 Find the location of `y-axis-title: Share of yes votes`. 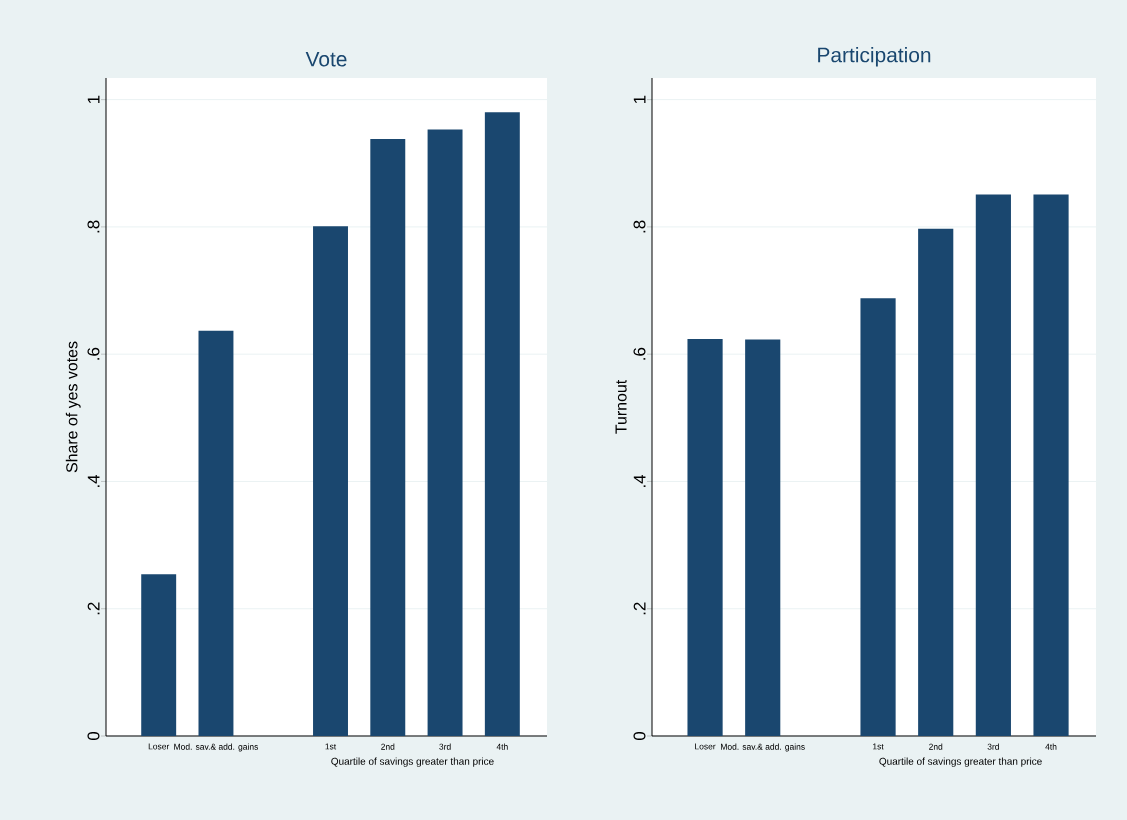

y-axis-title: Share of yes votes is located at coordinates (73, 407).